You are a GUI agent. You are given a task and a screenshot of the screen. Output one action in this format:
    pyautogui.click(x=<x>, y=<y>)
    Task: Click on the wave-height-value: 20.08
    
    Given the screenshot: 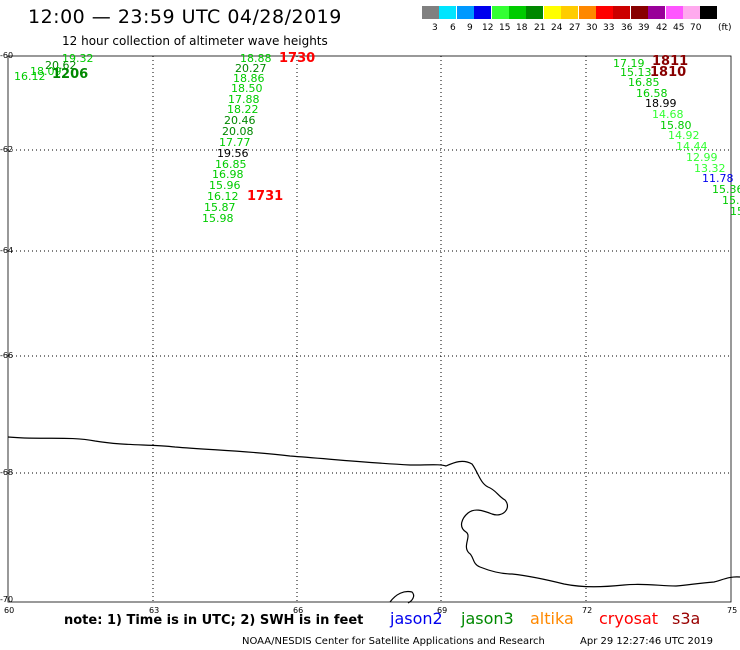 What is the action you would take?
    pyautogui.click(x=238, y=131)
    